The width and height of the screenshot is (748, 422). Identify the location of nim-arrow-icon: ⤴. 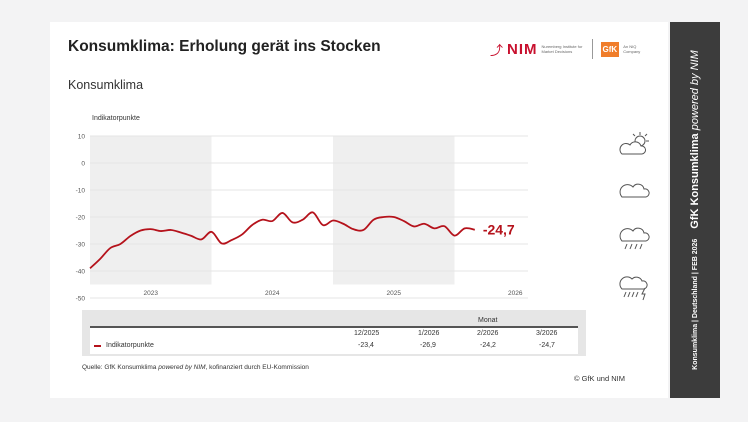
(497, 50).